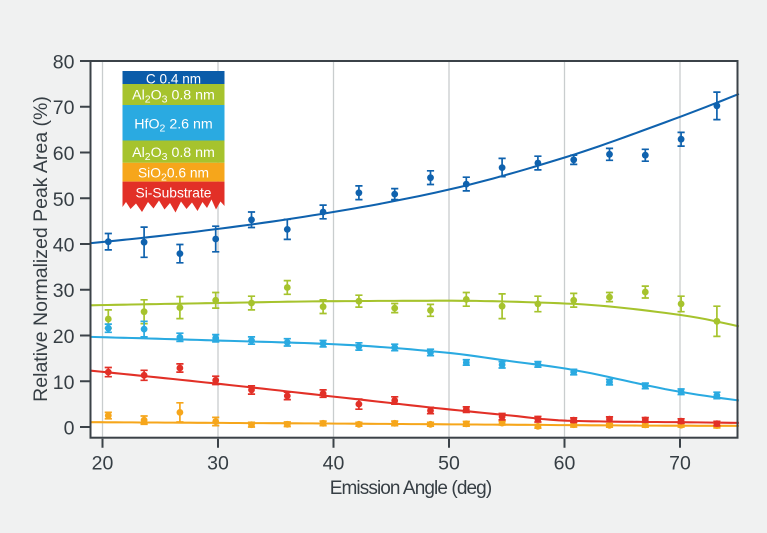 This screenshot has width=767, height=533. What do you see at coordinates (173, 78) in the screenshot?
I see `svg-text: C 0.4 nm` at bounding box center [173, 78].